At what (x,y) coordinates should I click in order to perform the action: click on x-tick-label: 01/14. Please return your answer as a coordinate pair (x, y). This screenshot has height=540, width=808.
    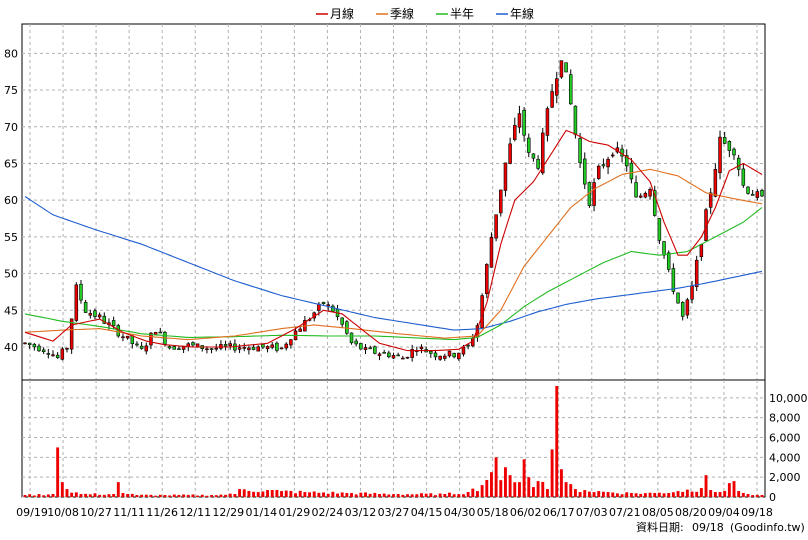
    Looking at the image, I should click on (261, 512).